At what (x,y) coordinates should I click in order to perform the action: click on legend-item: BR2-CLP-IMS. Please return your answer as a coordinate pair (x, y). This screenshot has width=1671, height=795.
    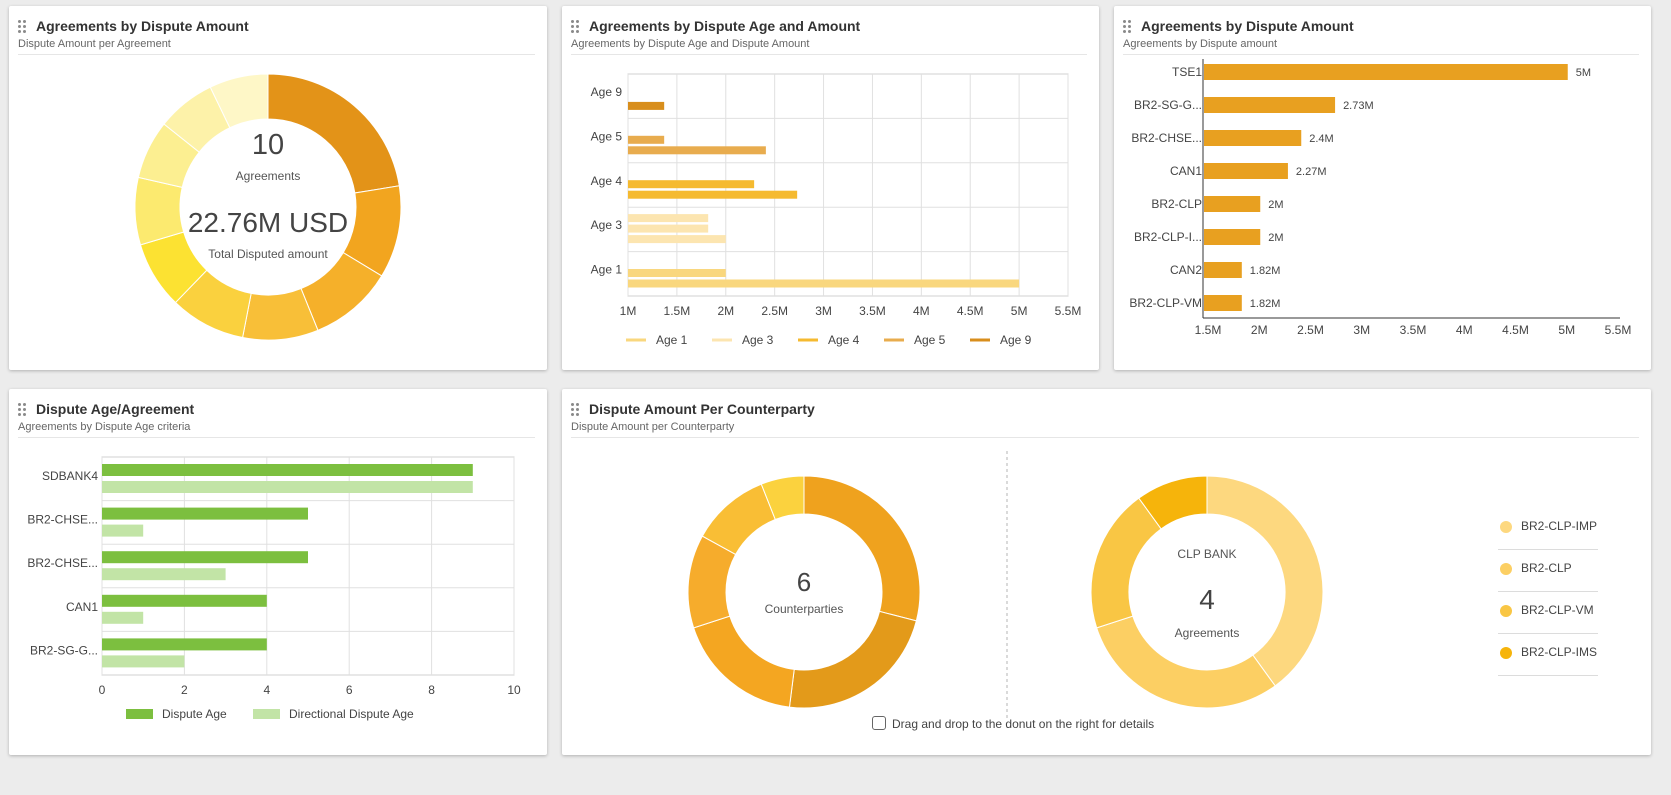
    Looking at the image, I should click on (1548, 654).